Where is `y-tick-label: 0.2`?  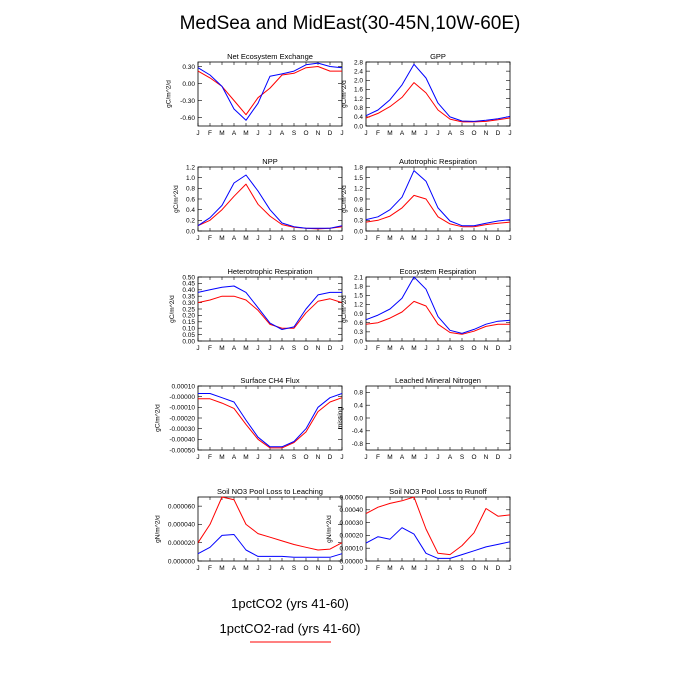 y-tick-label: 0.2 is located at coordinates (190, 221).